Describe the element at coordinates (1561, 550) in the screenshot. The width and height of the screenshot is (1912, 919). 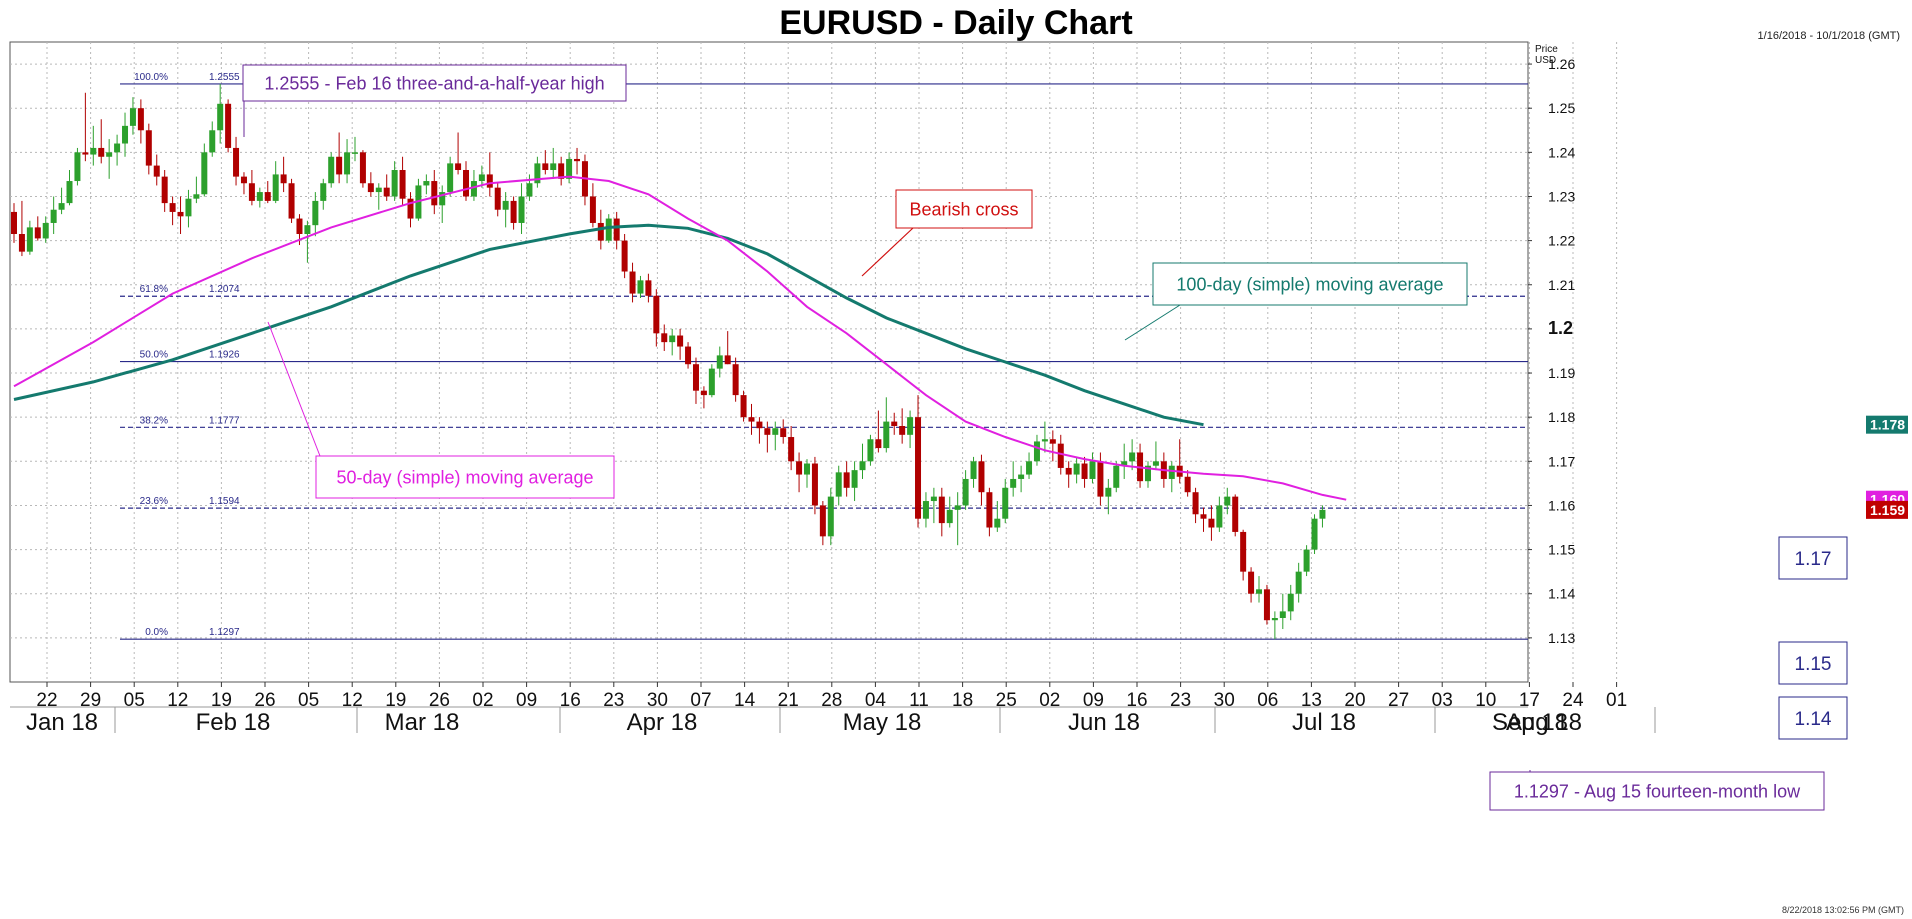
I see `y-tick-label: 1.15` at that location.